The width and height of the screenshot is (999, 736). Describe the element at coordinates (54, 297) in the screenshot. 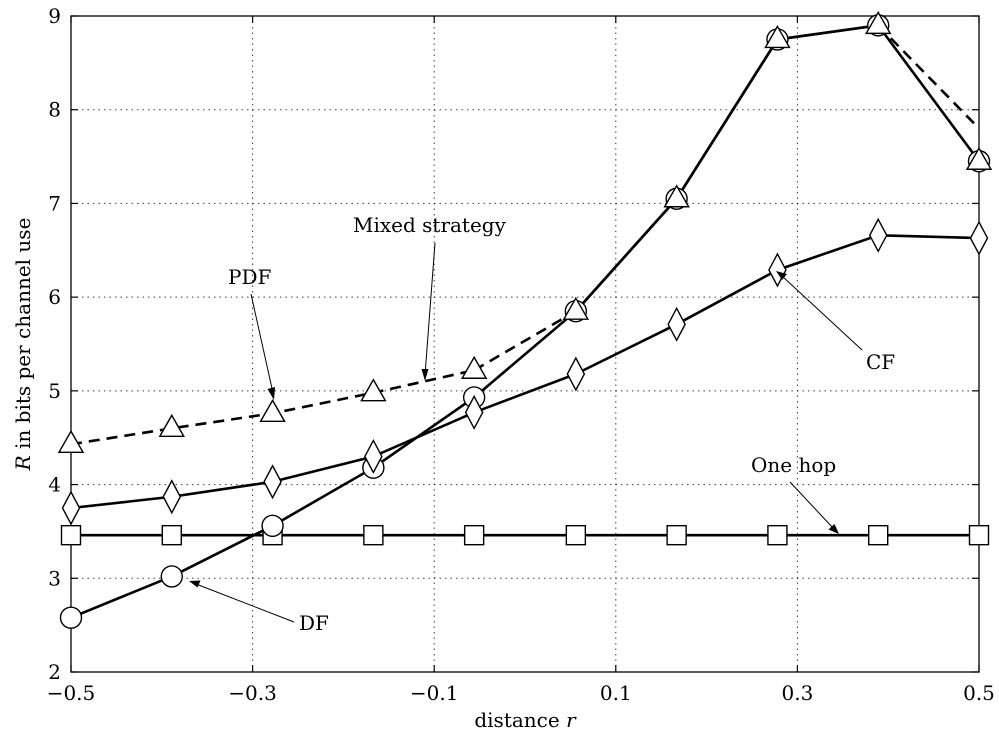

I see `y-tick-label: 6` at that location.